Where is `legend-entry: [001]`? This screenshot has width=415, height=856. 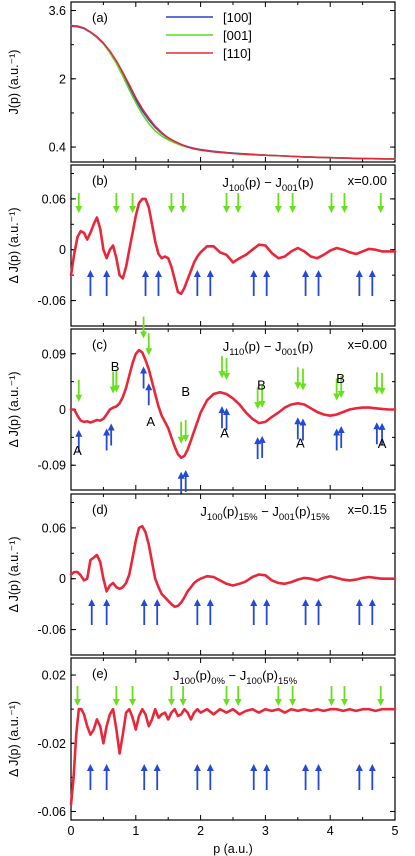
legend-entry: [001] is located at coordinates (209, 35).